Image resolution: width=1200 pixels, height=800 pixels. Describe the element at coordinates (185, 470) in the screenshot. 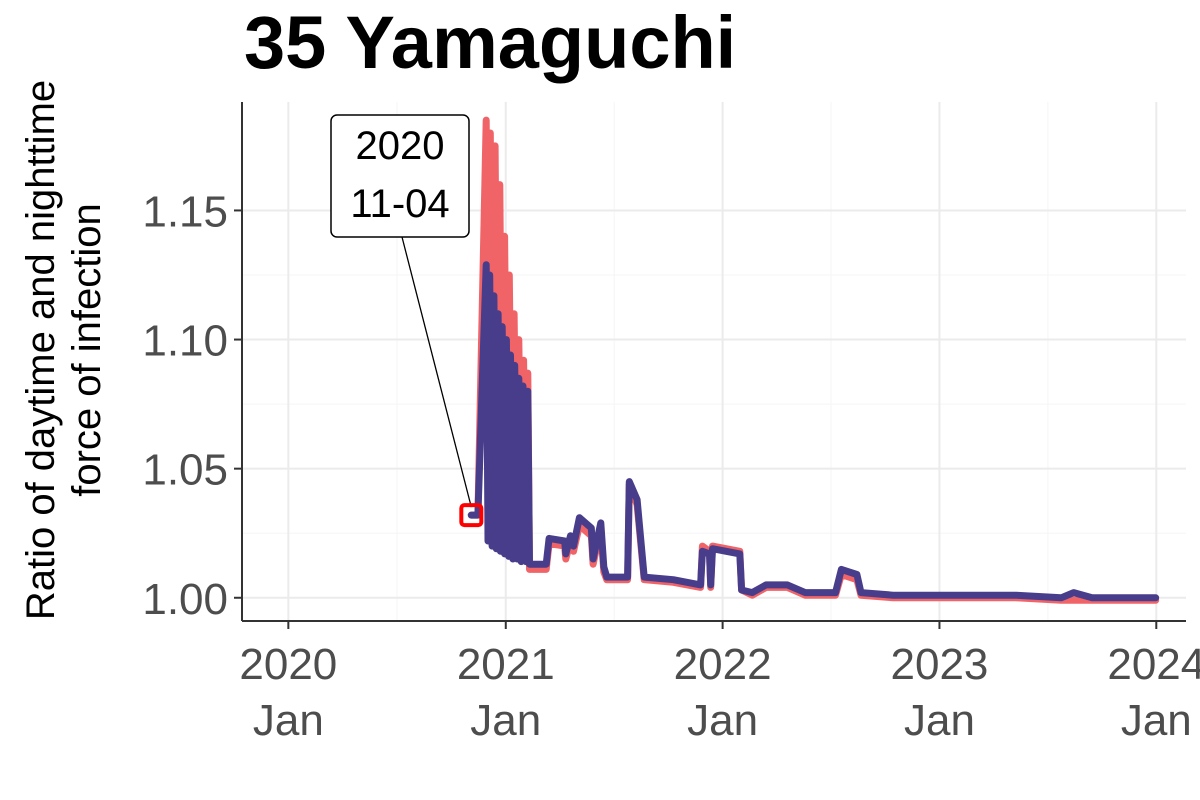

I see `y-tick-label: 1.05` at that location.